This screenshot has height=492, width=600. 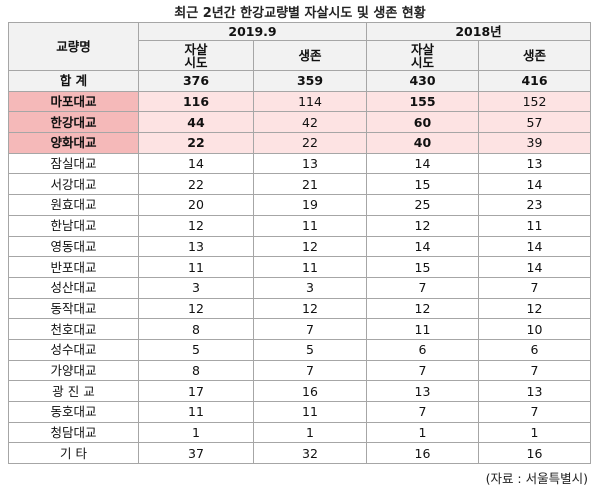 What do you see at coordinates (534, 143) in the screenshot?
I see `value-cell: 39` at bounding box center [534, 143].